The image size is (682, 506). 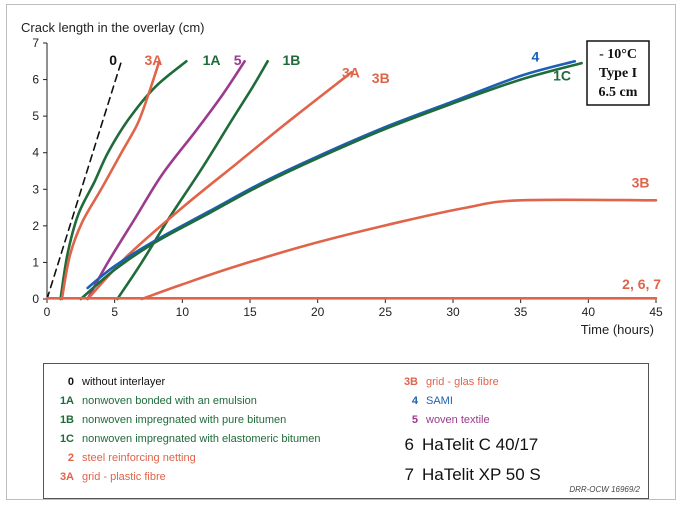 I want to click on y-tick-label: 0, so click(x=35, y=299).